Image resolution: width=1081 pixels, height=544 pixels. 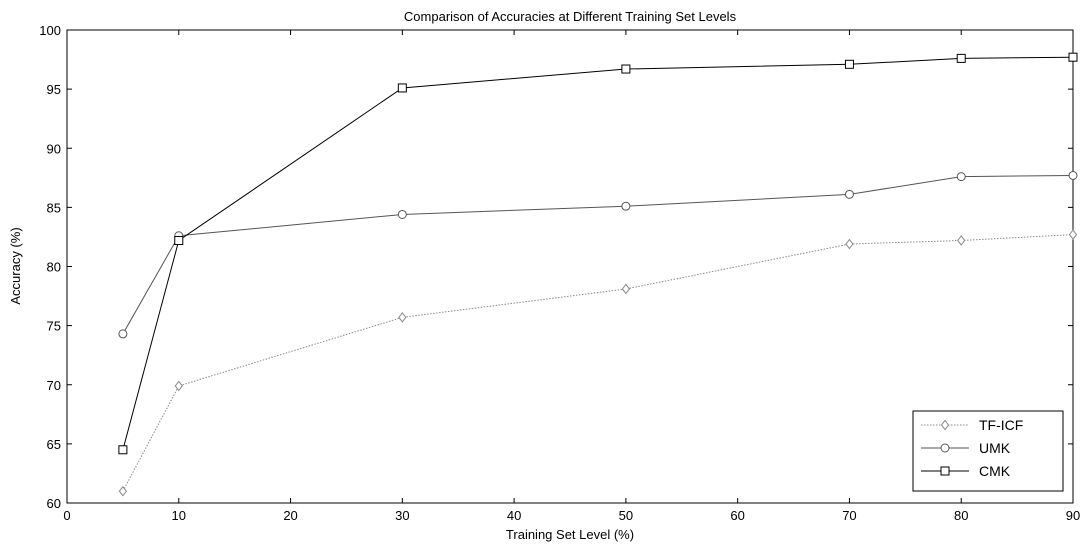 I want to click on legend: TF-ICF UMK CMK, so click(x=988, y=451).